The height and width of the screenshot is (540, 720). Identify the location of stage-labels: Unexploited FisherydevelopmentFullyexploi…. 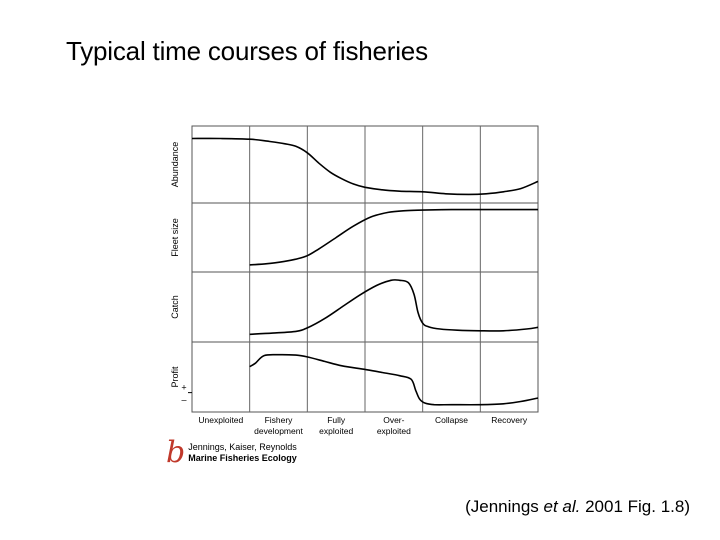
(362, 425).